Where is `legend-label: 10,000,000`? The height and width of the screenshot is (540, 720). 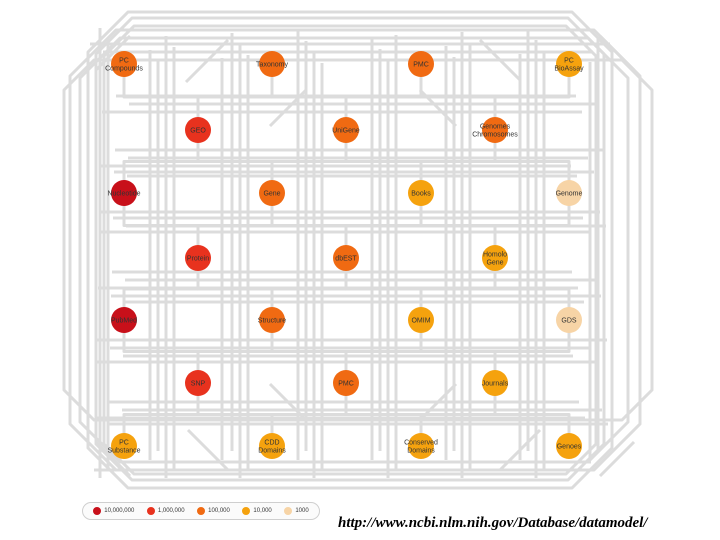 legend-label: 10,000,000 is located at coordinates (119, 511).